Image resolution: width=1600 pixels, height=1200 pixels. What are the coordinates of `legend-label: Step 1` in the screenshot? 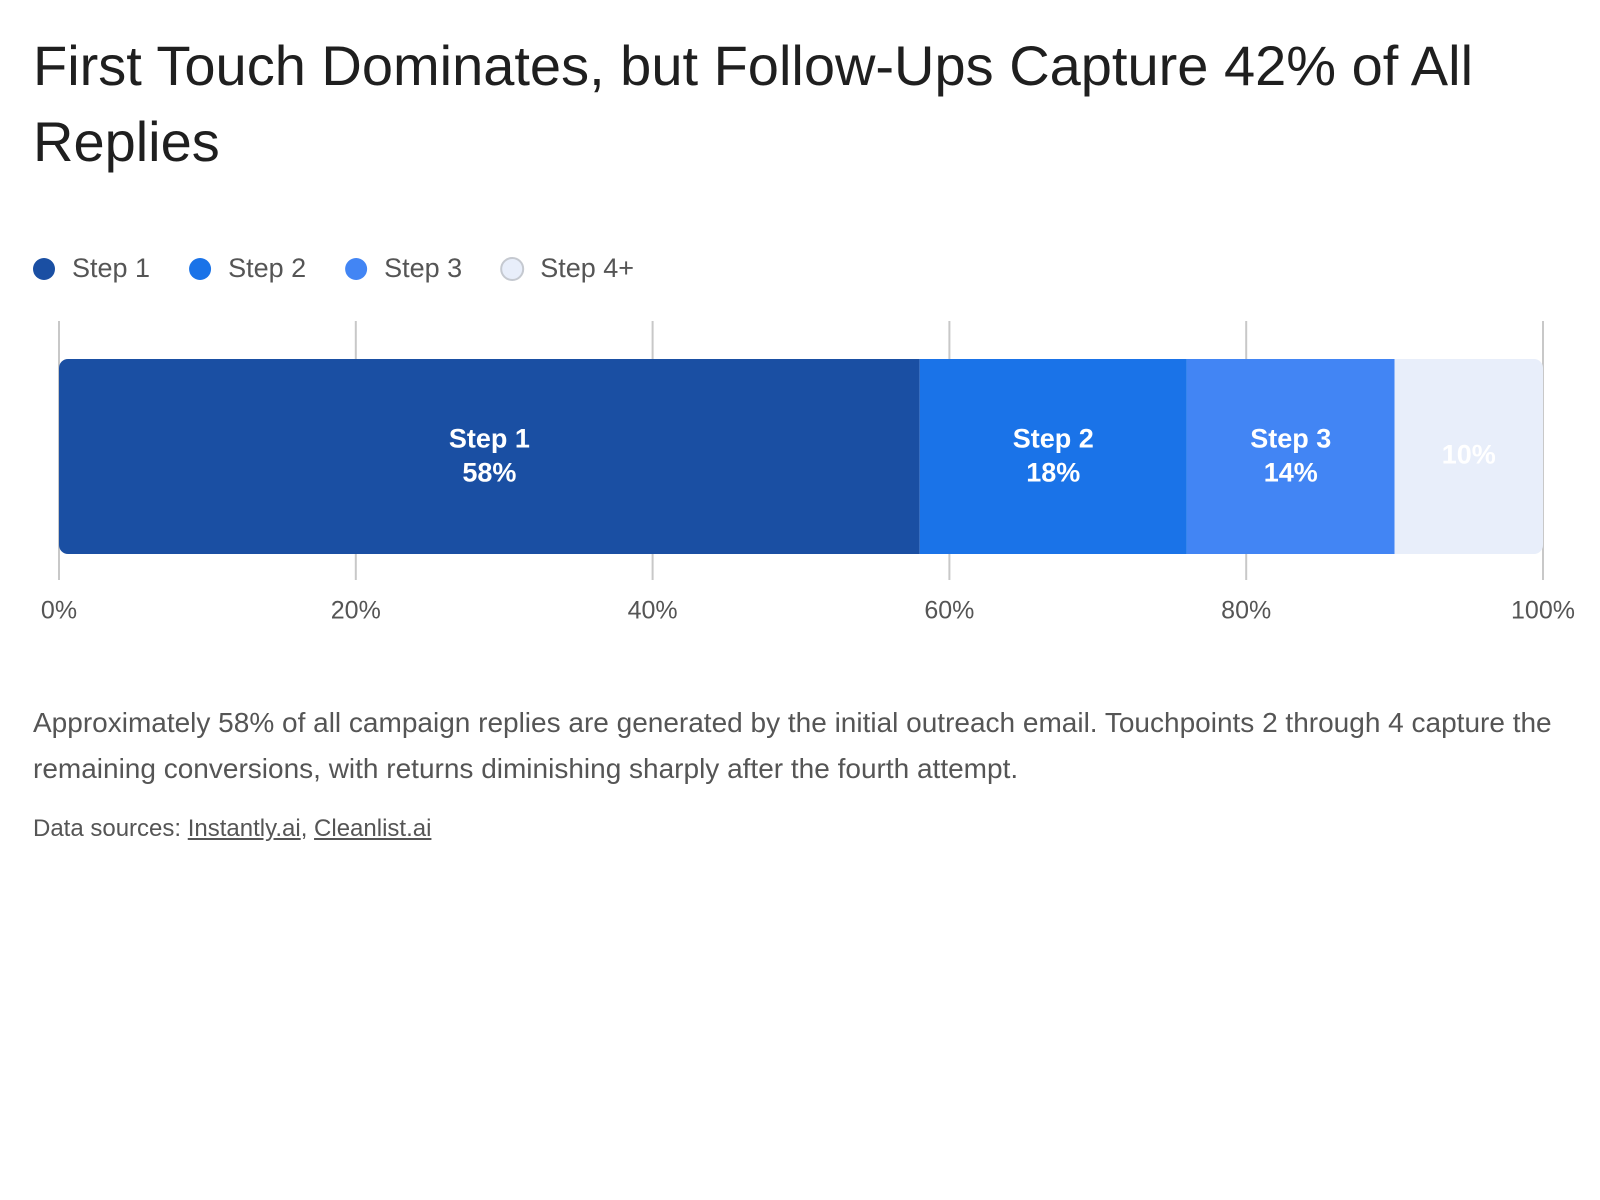 It's located at (111, 268).